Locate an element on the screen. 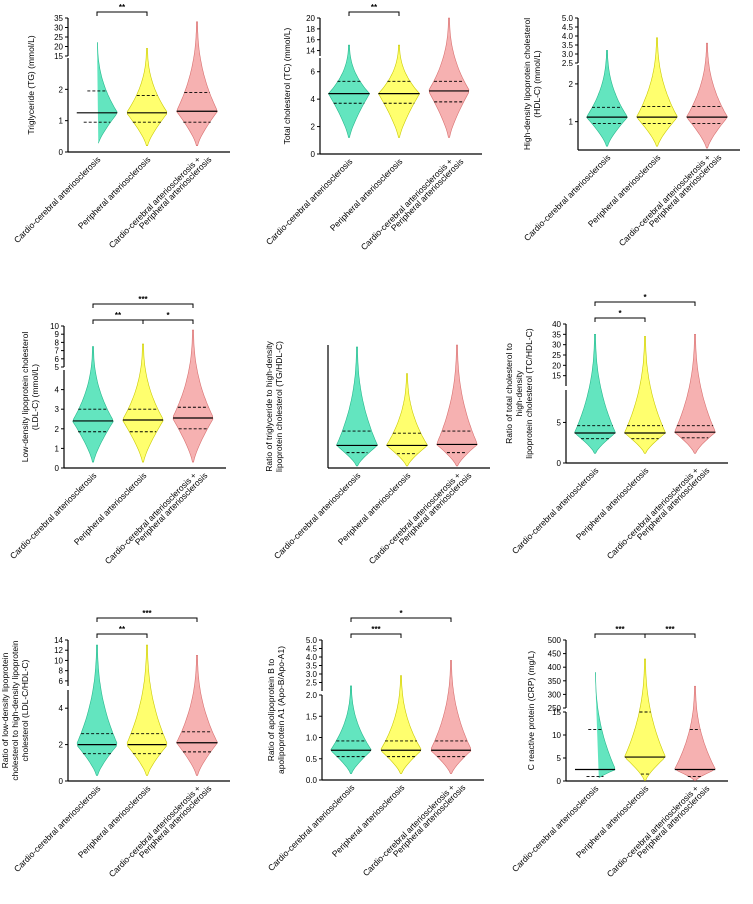  y-tick-label: 1.5 is located at coordinates (312, 716).